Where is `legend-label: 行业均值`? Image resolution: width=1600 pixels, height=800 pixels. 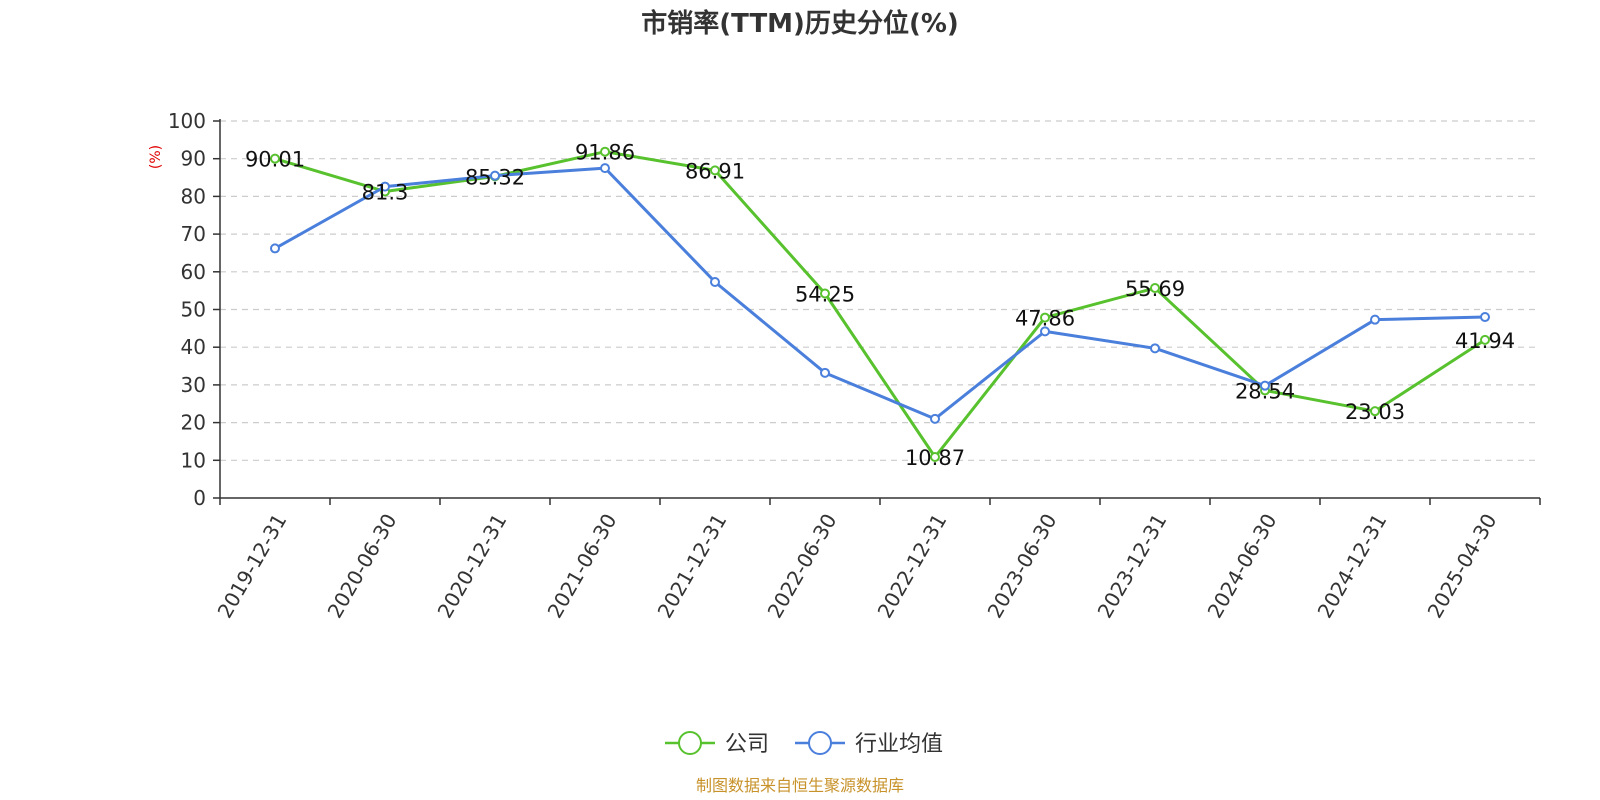 legend-label: 行业均值 is located at coordinates (899, 744).